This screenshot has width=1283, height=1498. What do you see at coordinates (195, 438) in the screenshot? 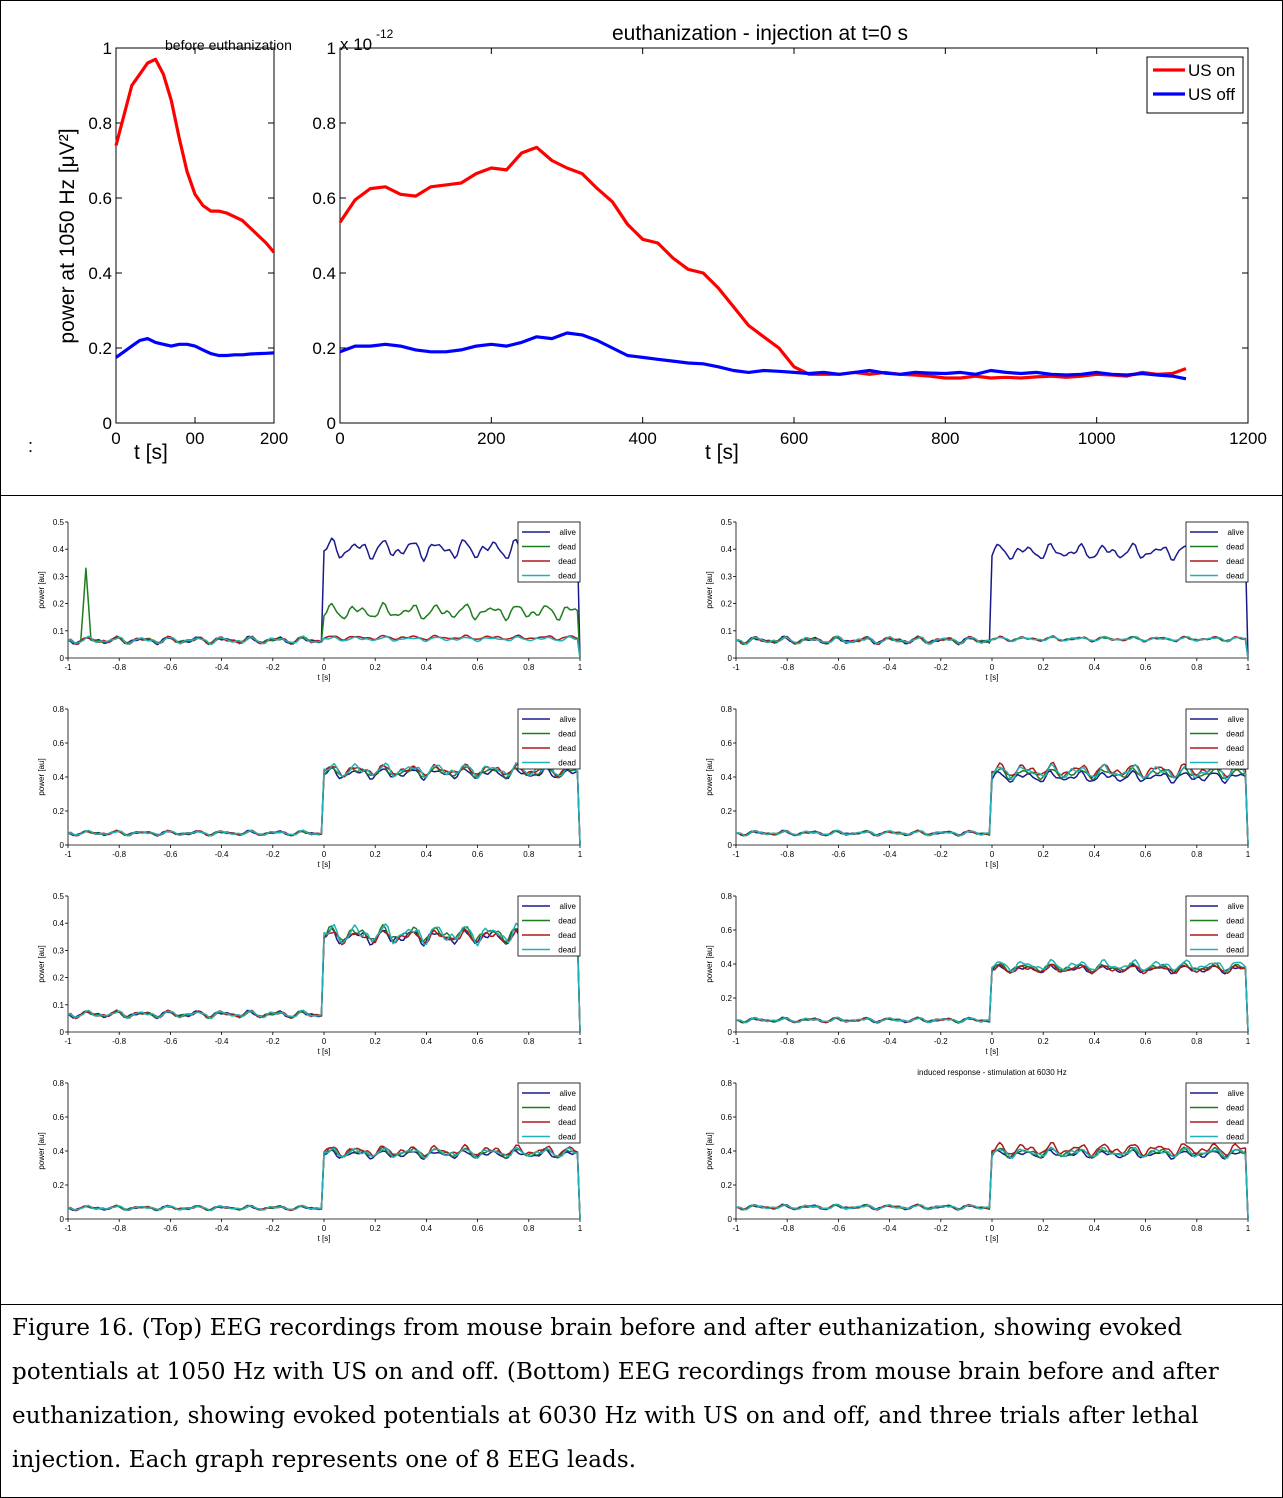
I see `x-tick-label: 00` at bounding box center [195, 438].